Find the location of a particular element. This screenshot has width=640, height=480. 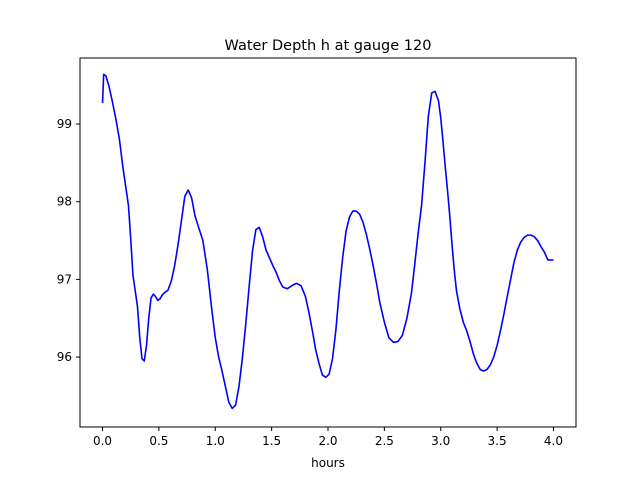

y-tick-label: 97 is located at coordinates (64, 279).